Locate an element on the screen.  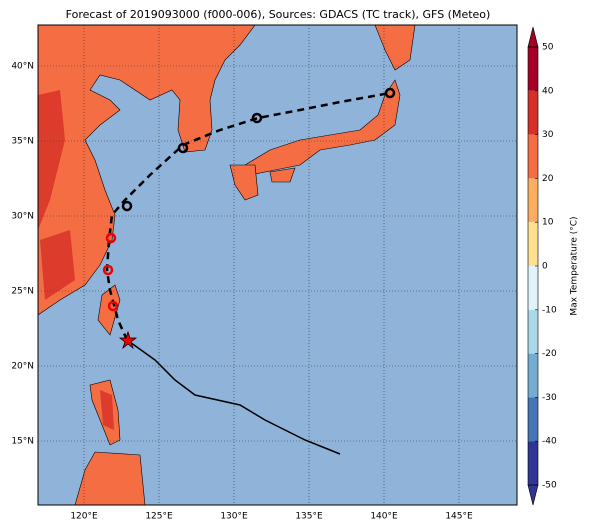
lon-tick-label: 135°E is located at coordinates (309, 517).